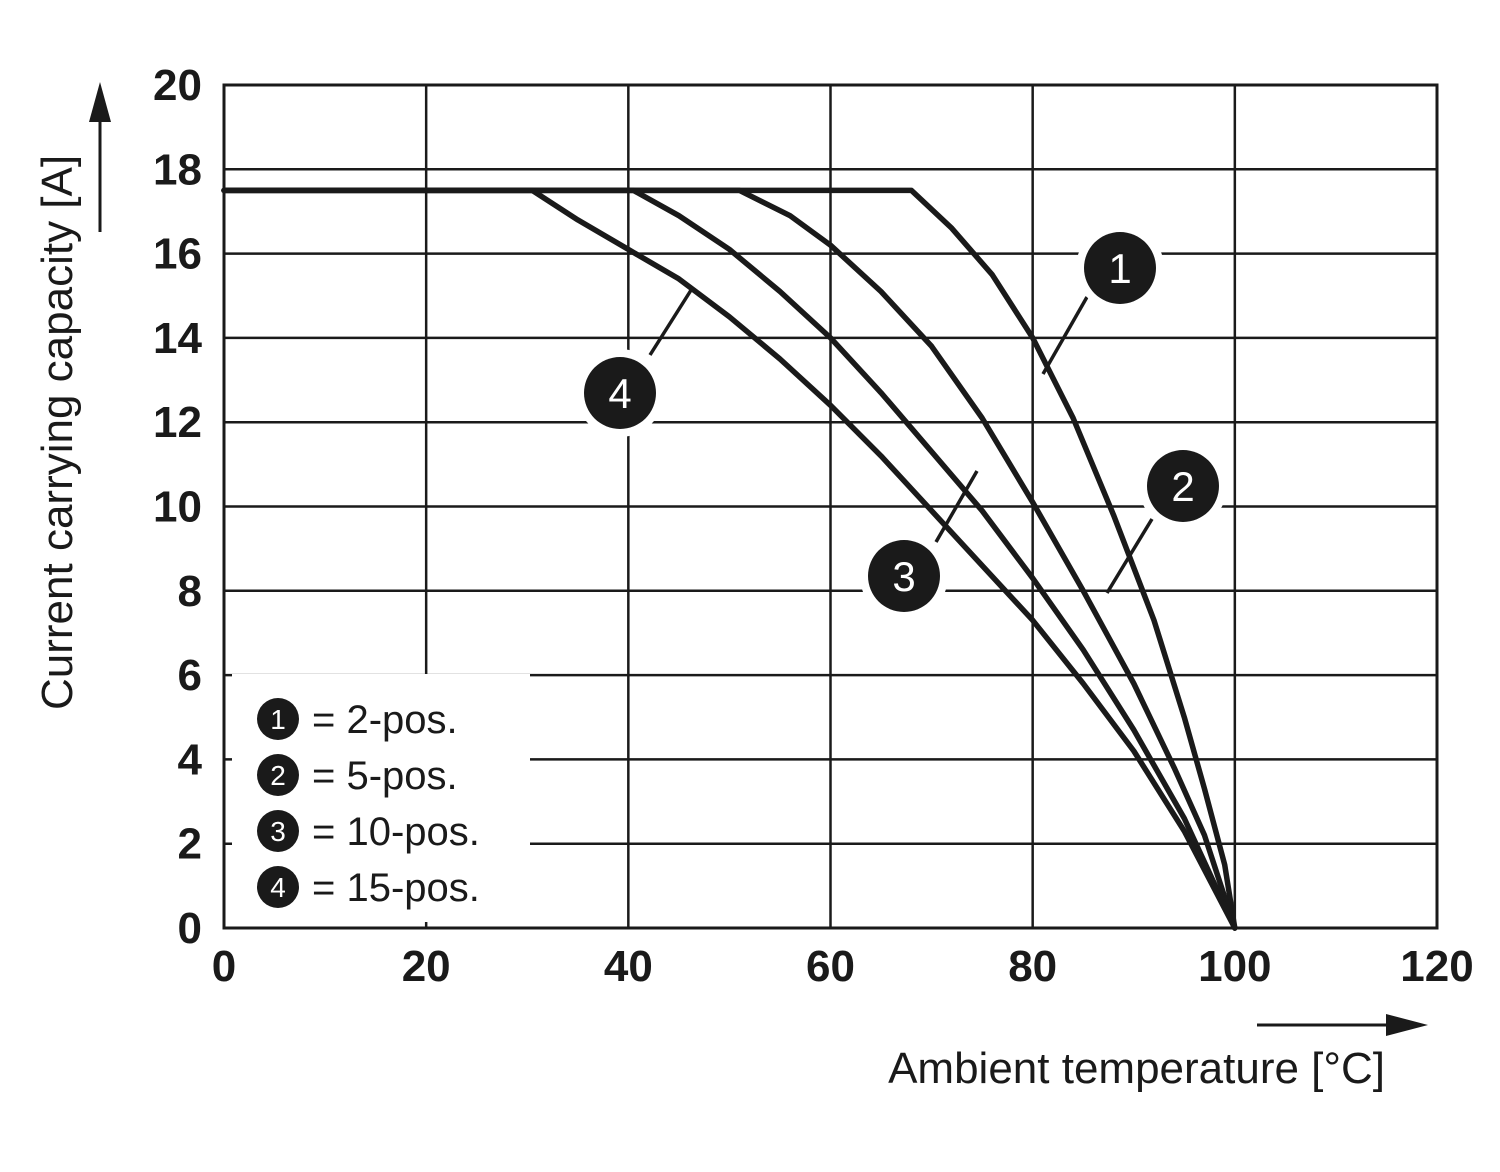 The image size is (1500, 1172). What do you see at coordinates (177, 254) in the screenshot?
I see `y-tick-label: 16` at bounding box center [177, 254].